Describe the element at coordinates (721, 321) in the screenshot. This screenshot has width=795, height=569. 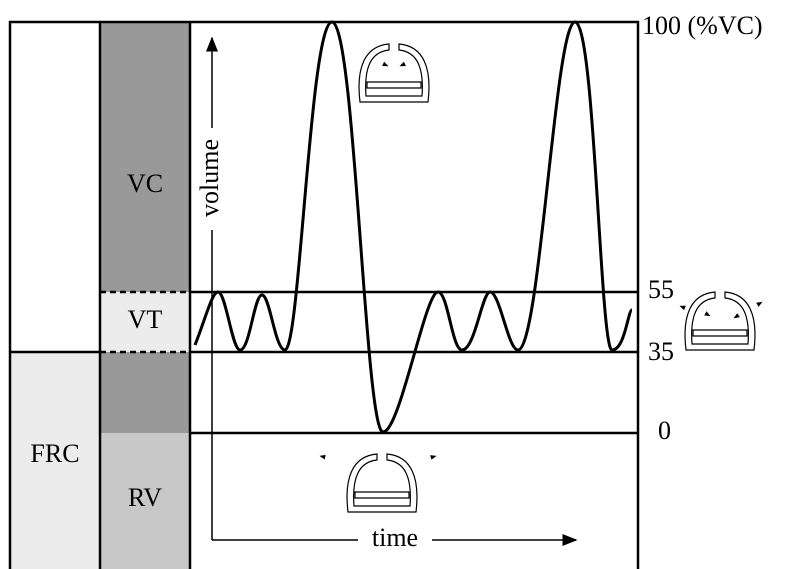
I see `lung-icon-tidal` at that location.